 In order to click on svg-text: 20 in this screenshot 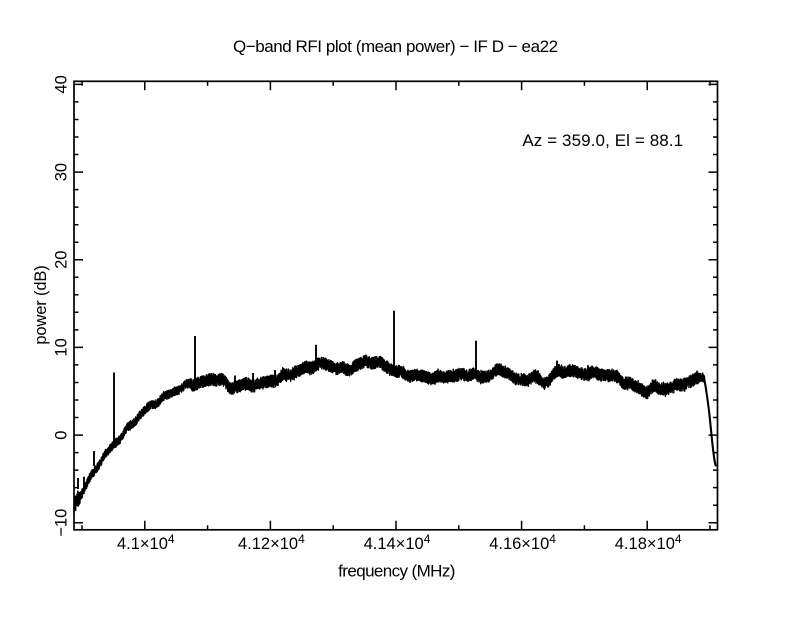, I will do `click(62, 260)`.